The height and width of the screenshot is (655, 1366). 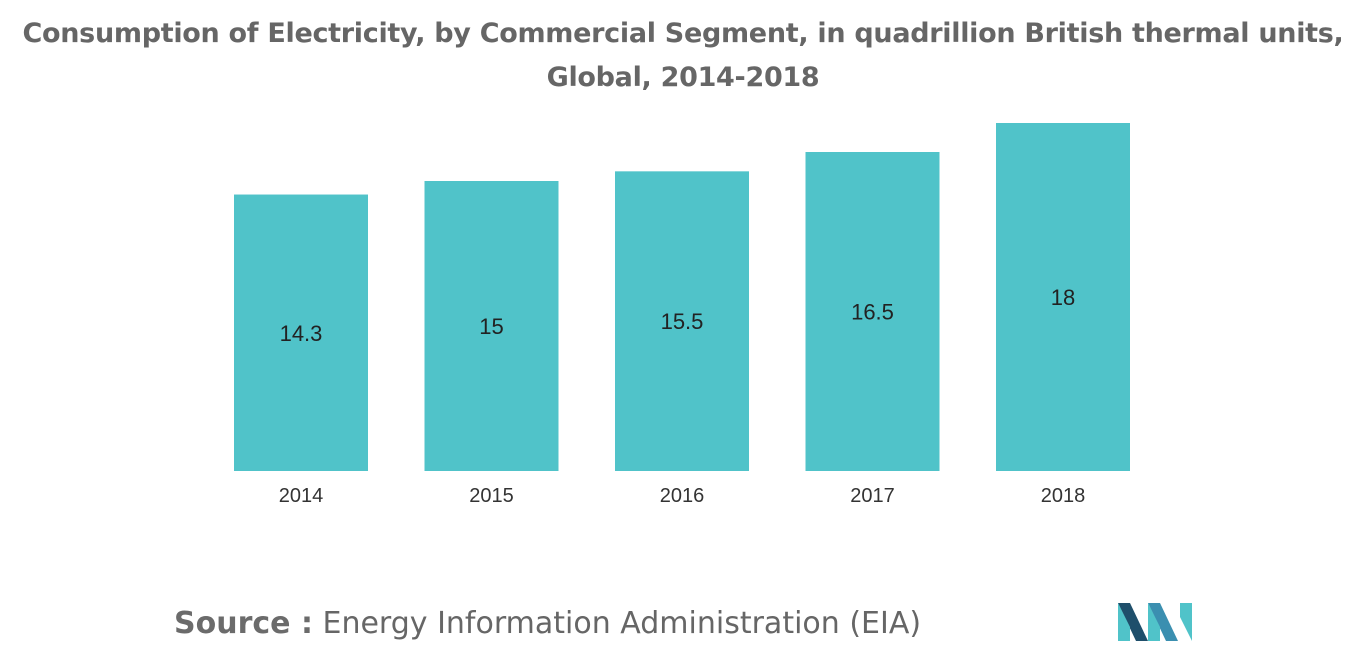 What do you see at coordinates (1124, 622) in the screenshot?
I see `logo-shape-left-base` at bounding box center [1124, 622].